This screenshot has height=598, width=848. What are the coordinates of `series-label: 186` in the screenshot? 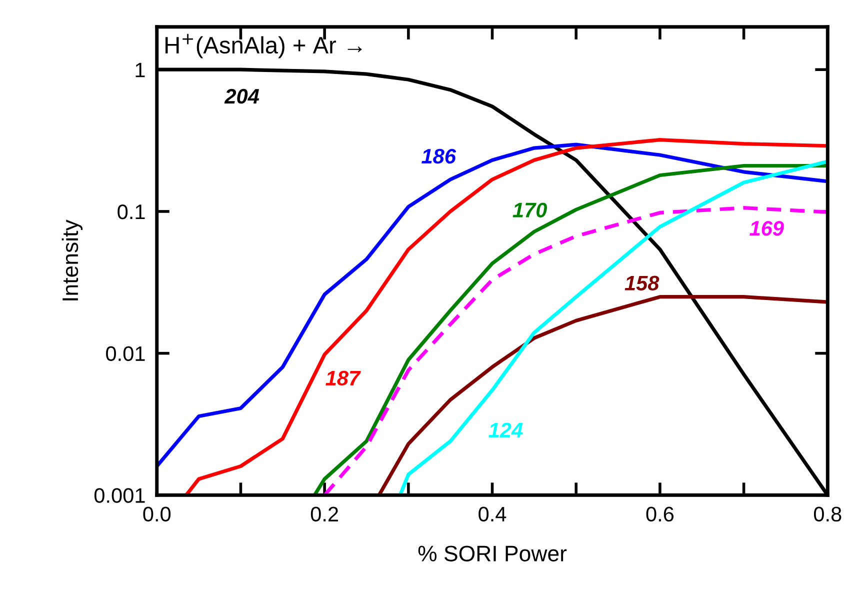 It's located at (439, 156).